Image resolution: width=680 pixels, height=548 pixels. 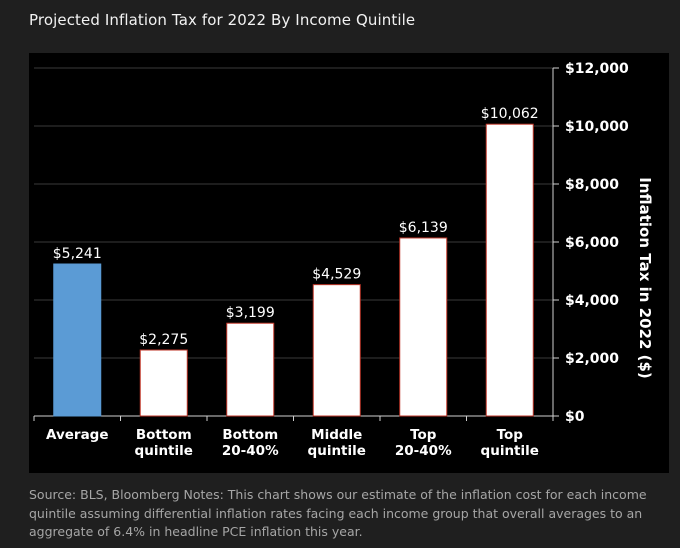 I want to click on y-tick-label: $8,000, so click(x=592, y=185).